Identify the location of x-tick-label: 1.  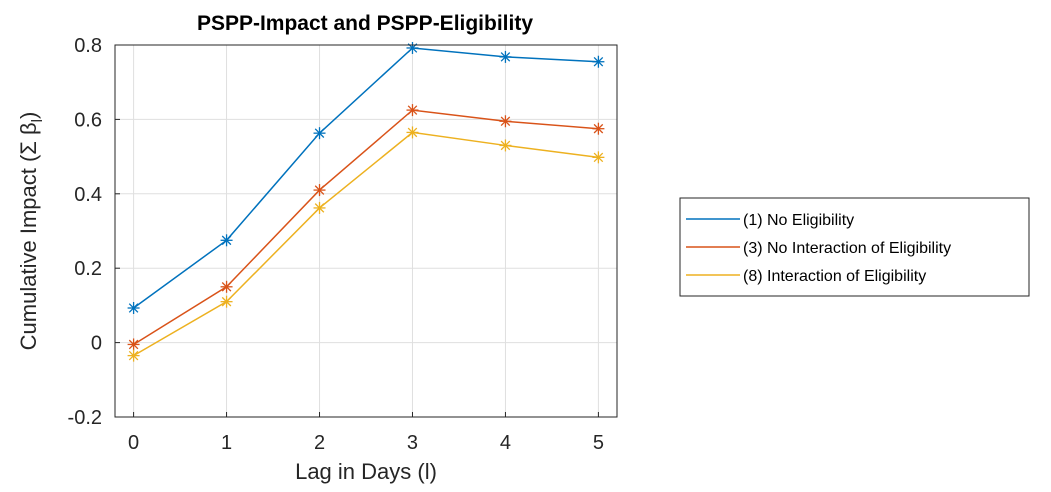
(226, 443).